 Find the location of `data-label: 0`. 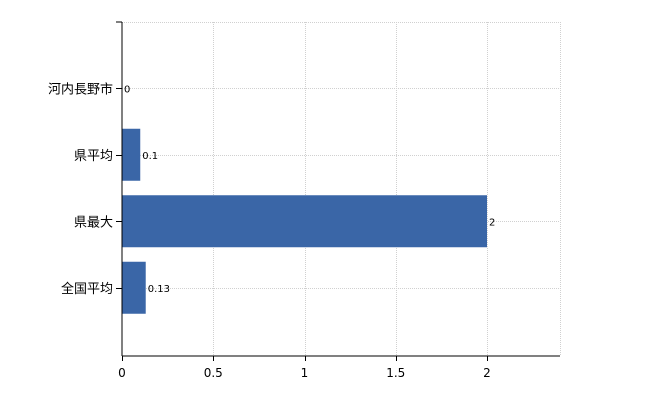

data-label: 0 is located at coordinates (127, 89).